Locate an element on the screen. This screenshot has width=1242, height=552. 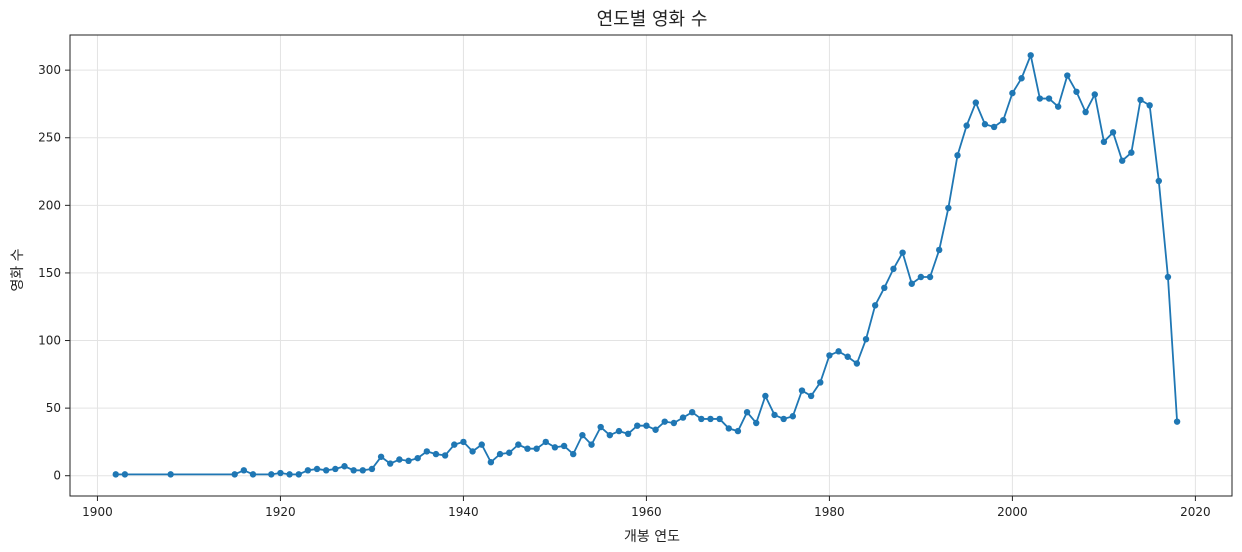
x-axis-label: 개봉 연도 is located at coordinates (652, 537).